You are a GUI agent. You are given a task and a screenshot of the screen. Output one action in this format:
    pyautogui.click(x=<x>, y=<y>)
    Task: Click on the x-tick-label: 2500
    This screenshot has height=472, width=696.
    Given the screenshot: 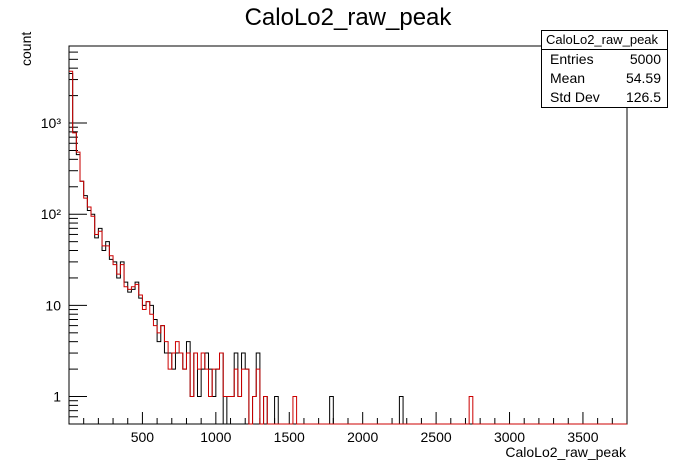 What is the action you would take?
    pyautogui.click(x=436, y=437)
    